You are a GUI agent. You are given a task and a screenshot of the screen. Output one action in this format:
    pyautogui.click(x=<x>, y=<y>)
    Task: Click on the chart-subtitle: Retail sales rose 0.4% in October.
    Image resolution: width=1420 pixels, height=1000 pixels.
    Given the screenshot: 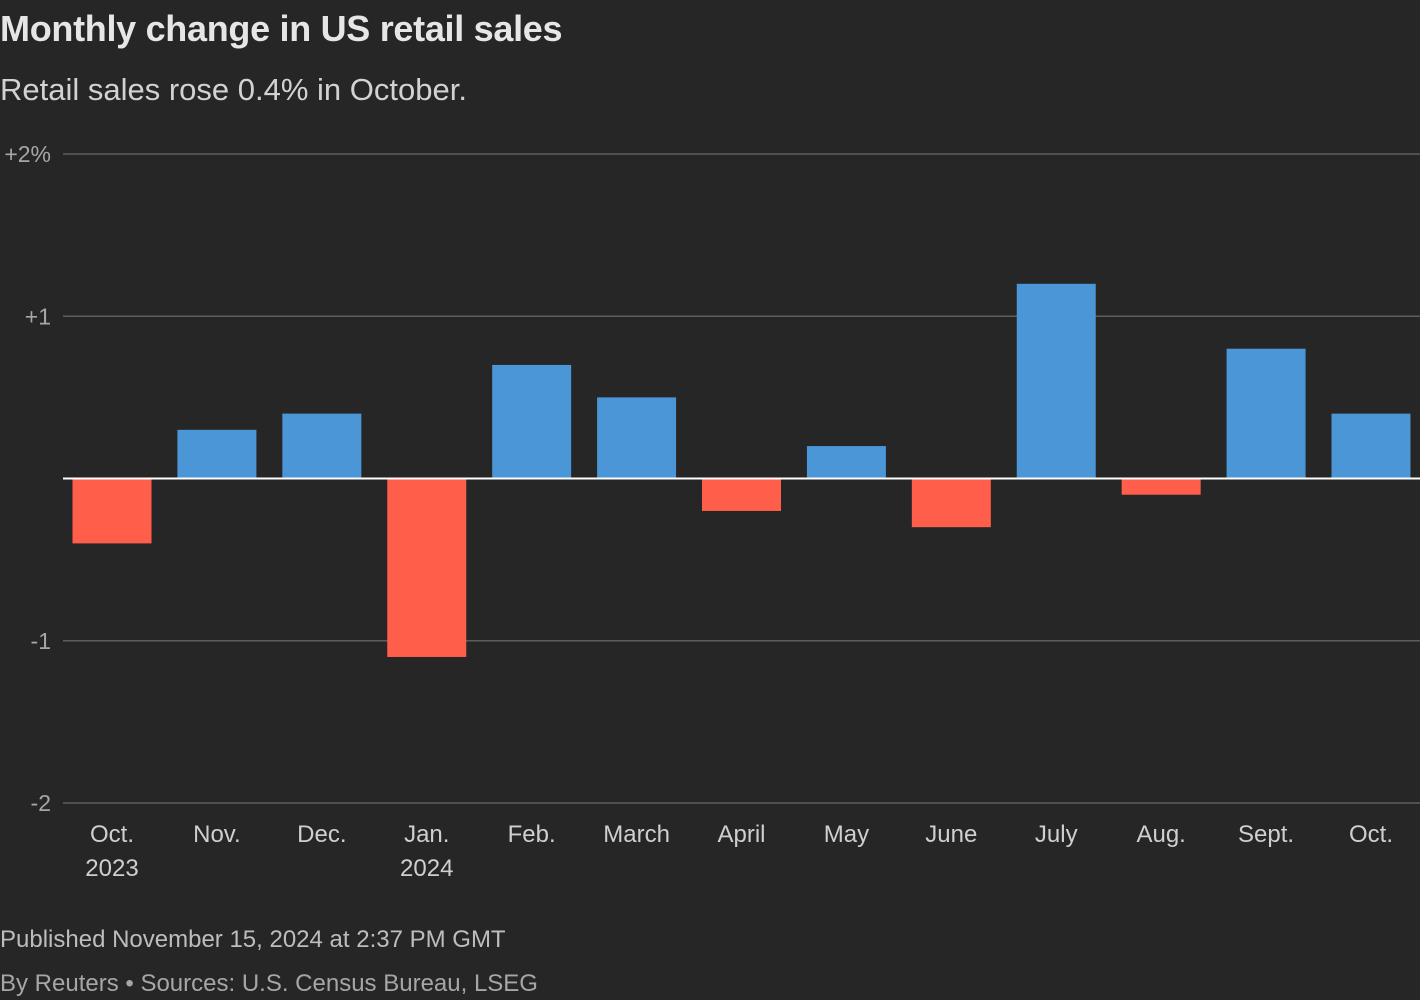 What is the action you would take?
    pyautogui.click(x=233, y=89)
    